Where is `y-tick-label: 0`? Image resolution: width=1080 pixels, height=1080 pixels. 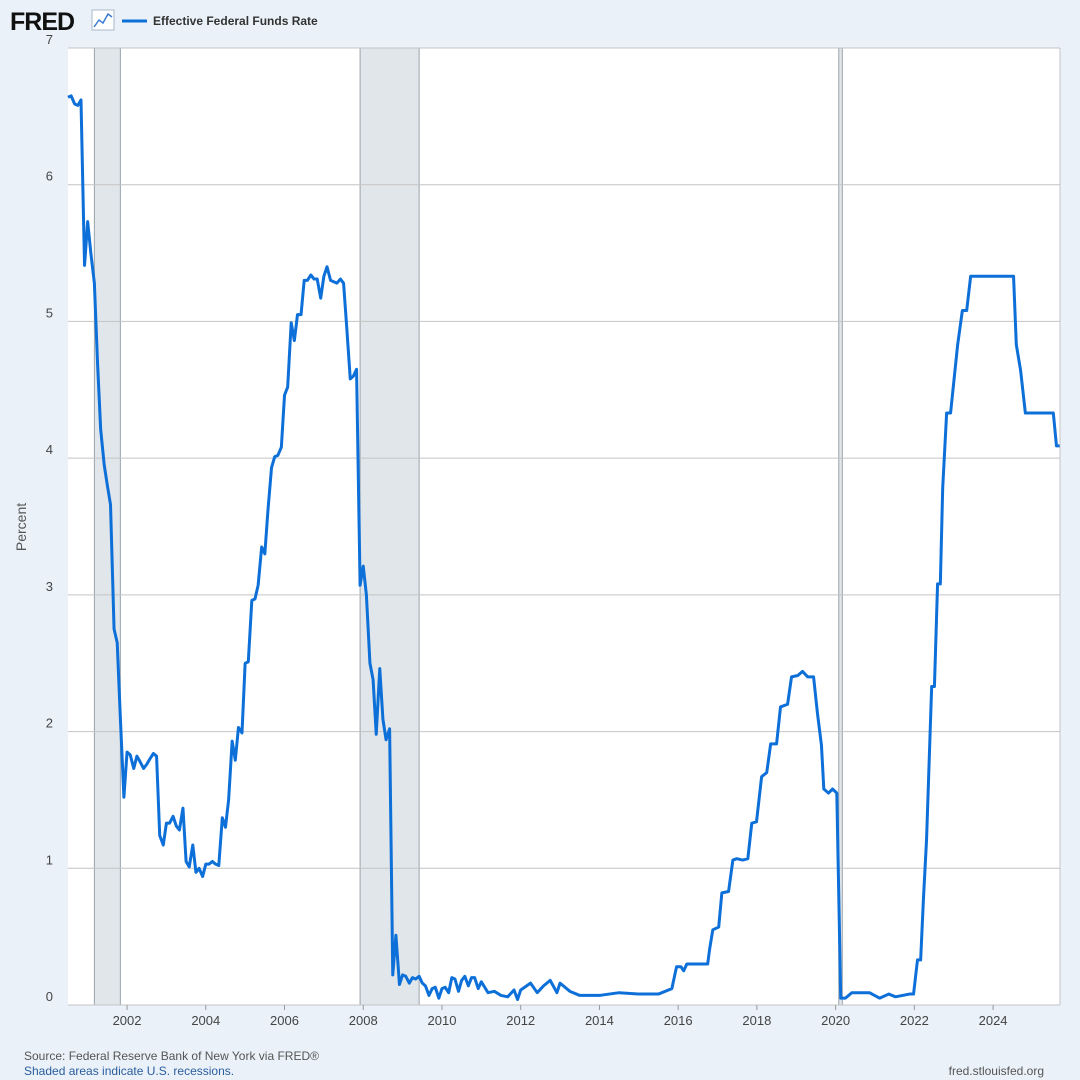 y-tick-label: 0 is located at coordinates (49, 996).